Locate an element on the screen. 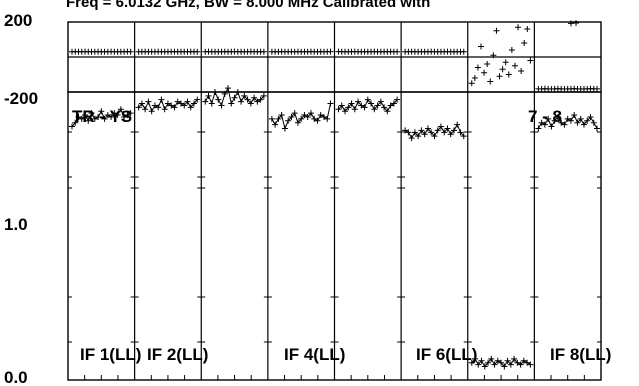 The image size is (639, 386). phase-tick-top: 200 is located at coordinates (18, 20).